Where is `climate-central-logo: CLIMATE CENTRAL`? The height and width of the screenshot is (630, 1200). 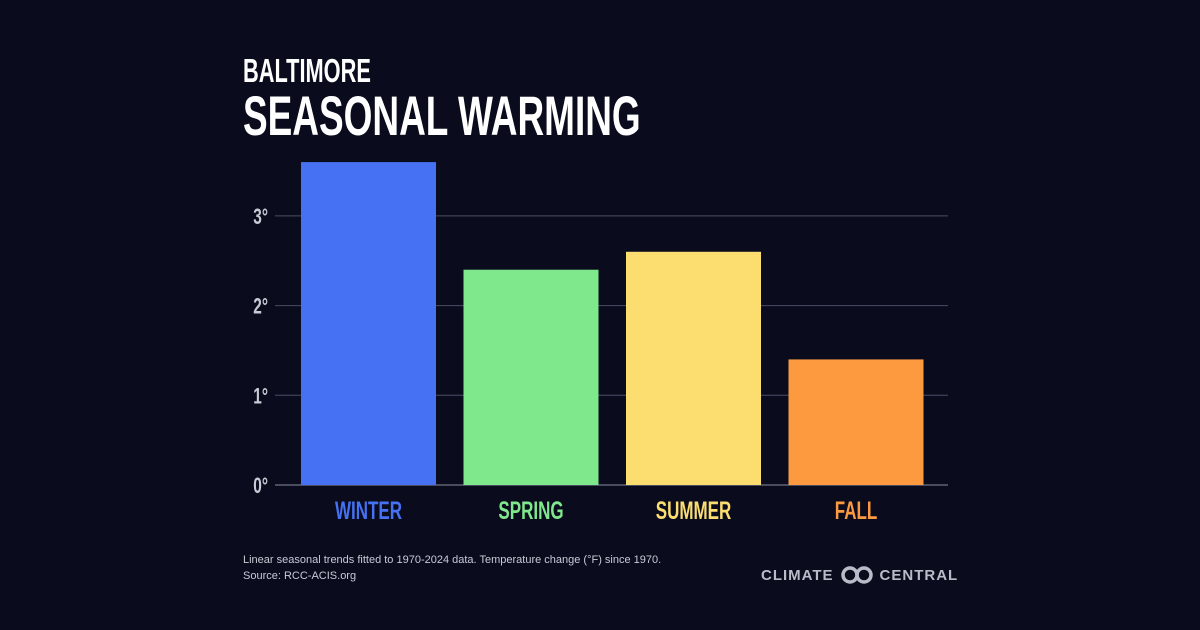 climate-central-logo: CLIMATE CENTRAL is located at coordinates (859, 575).